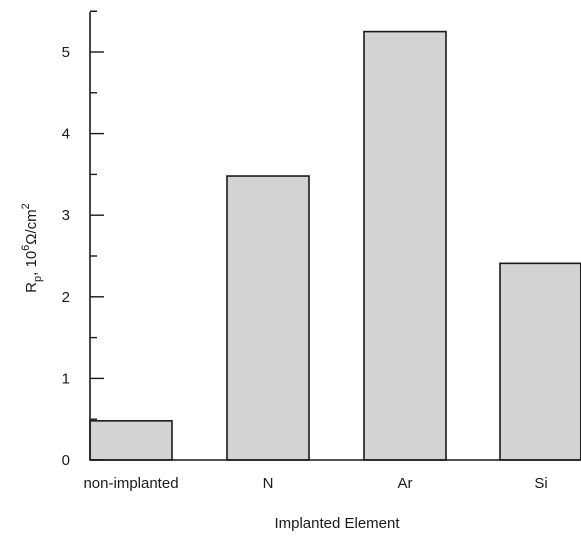 The image size is (581, 536). I want to click on y-tick-label: 5, so click(66, 52).